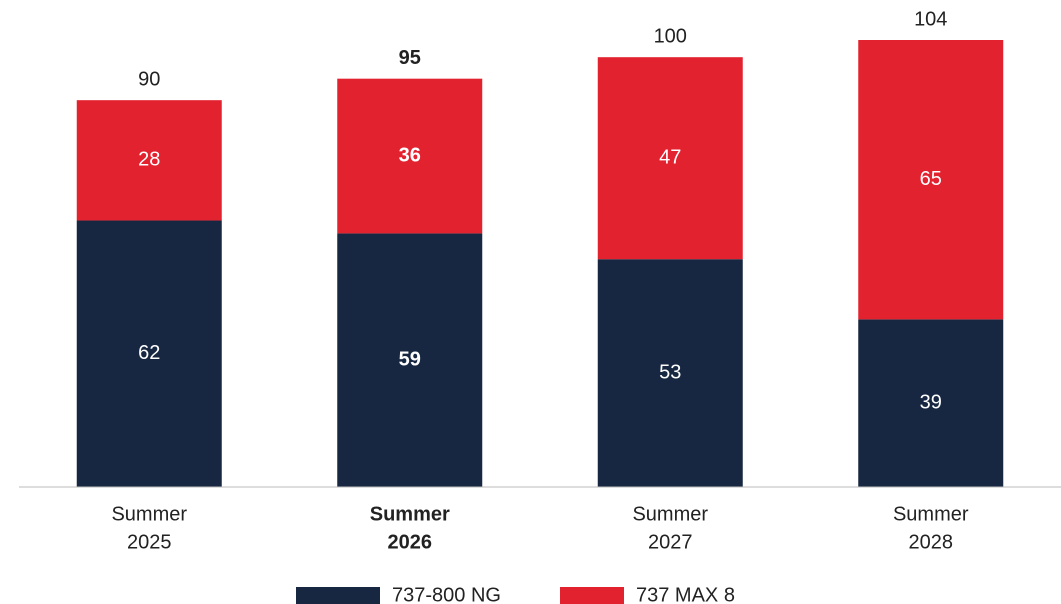 The width and height of the screenshot is (1061, 604). Describe the element at coordinates (931, 542) in the screenshot. I see `x-tick-label: 2028` at that location.